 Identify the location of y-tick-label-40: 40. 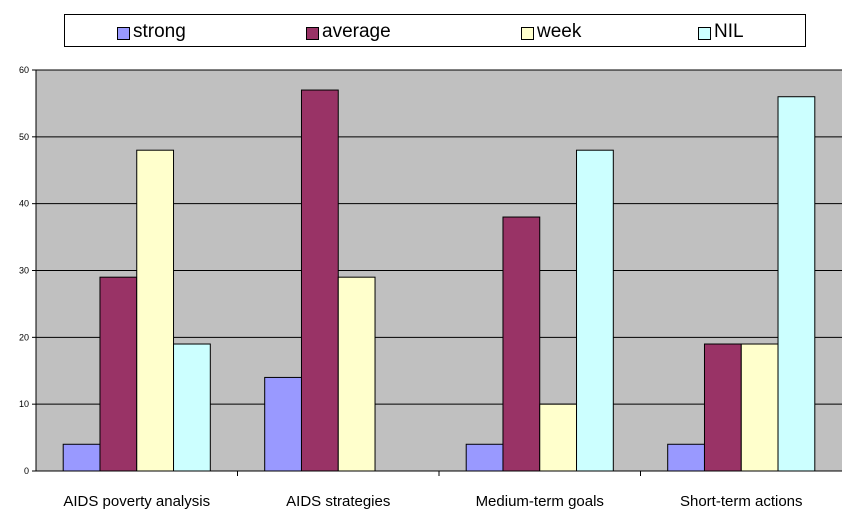
(24, 204).